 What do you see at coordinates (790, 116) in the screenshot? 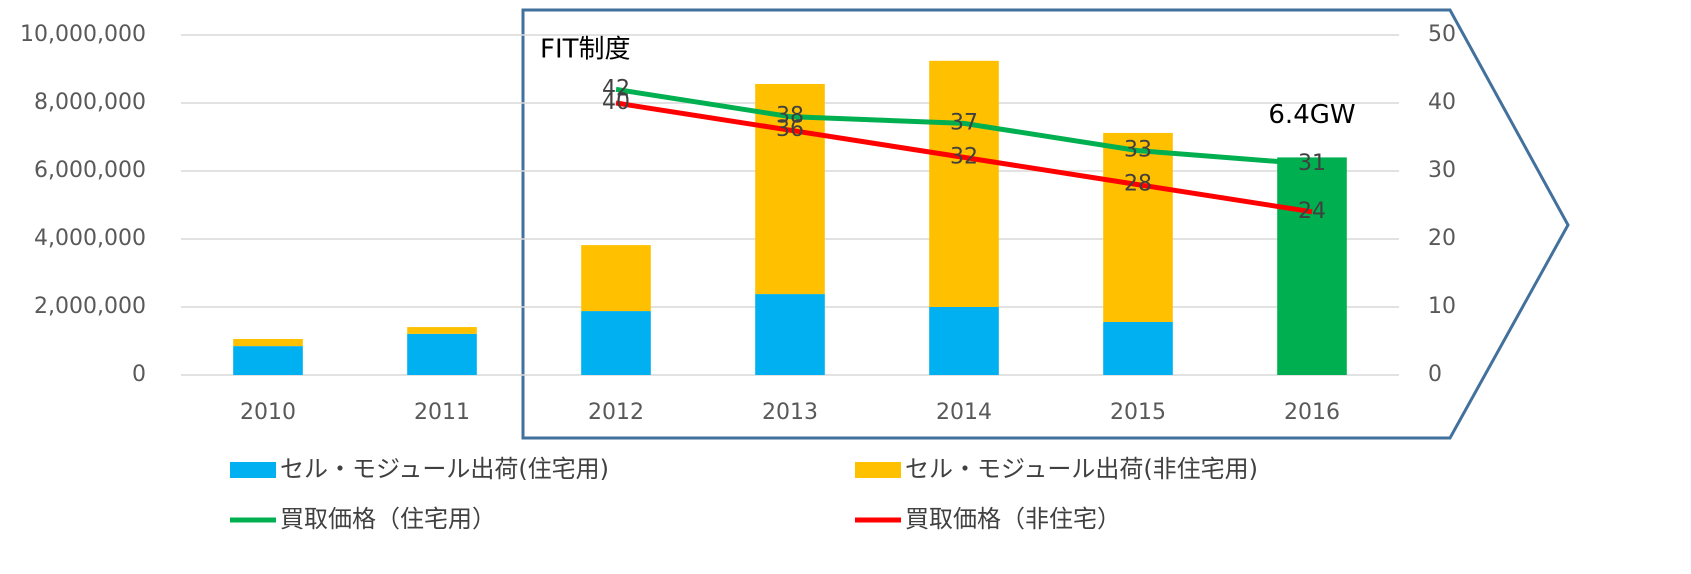
I see `data-label: 38` at bounding box center [790, 116].